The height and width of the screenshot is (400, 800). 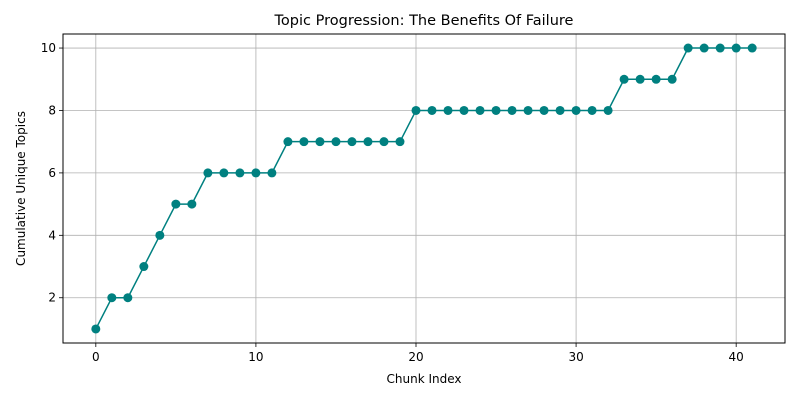 What do you see at coordinates (424, 379) in the screenshot?
I see `x-axis-label: Chunk Index` at bounding box center [424, 379].